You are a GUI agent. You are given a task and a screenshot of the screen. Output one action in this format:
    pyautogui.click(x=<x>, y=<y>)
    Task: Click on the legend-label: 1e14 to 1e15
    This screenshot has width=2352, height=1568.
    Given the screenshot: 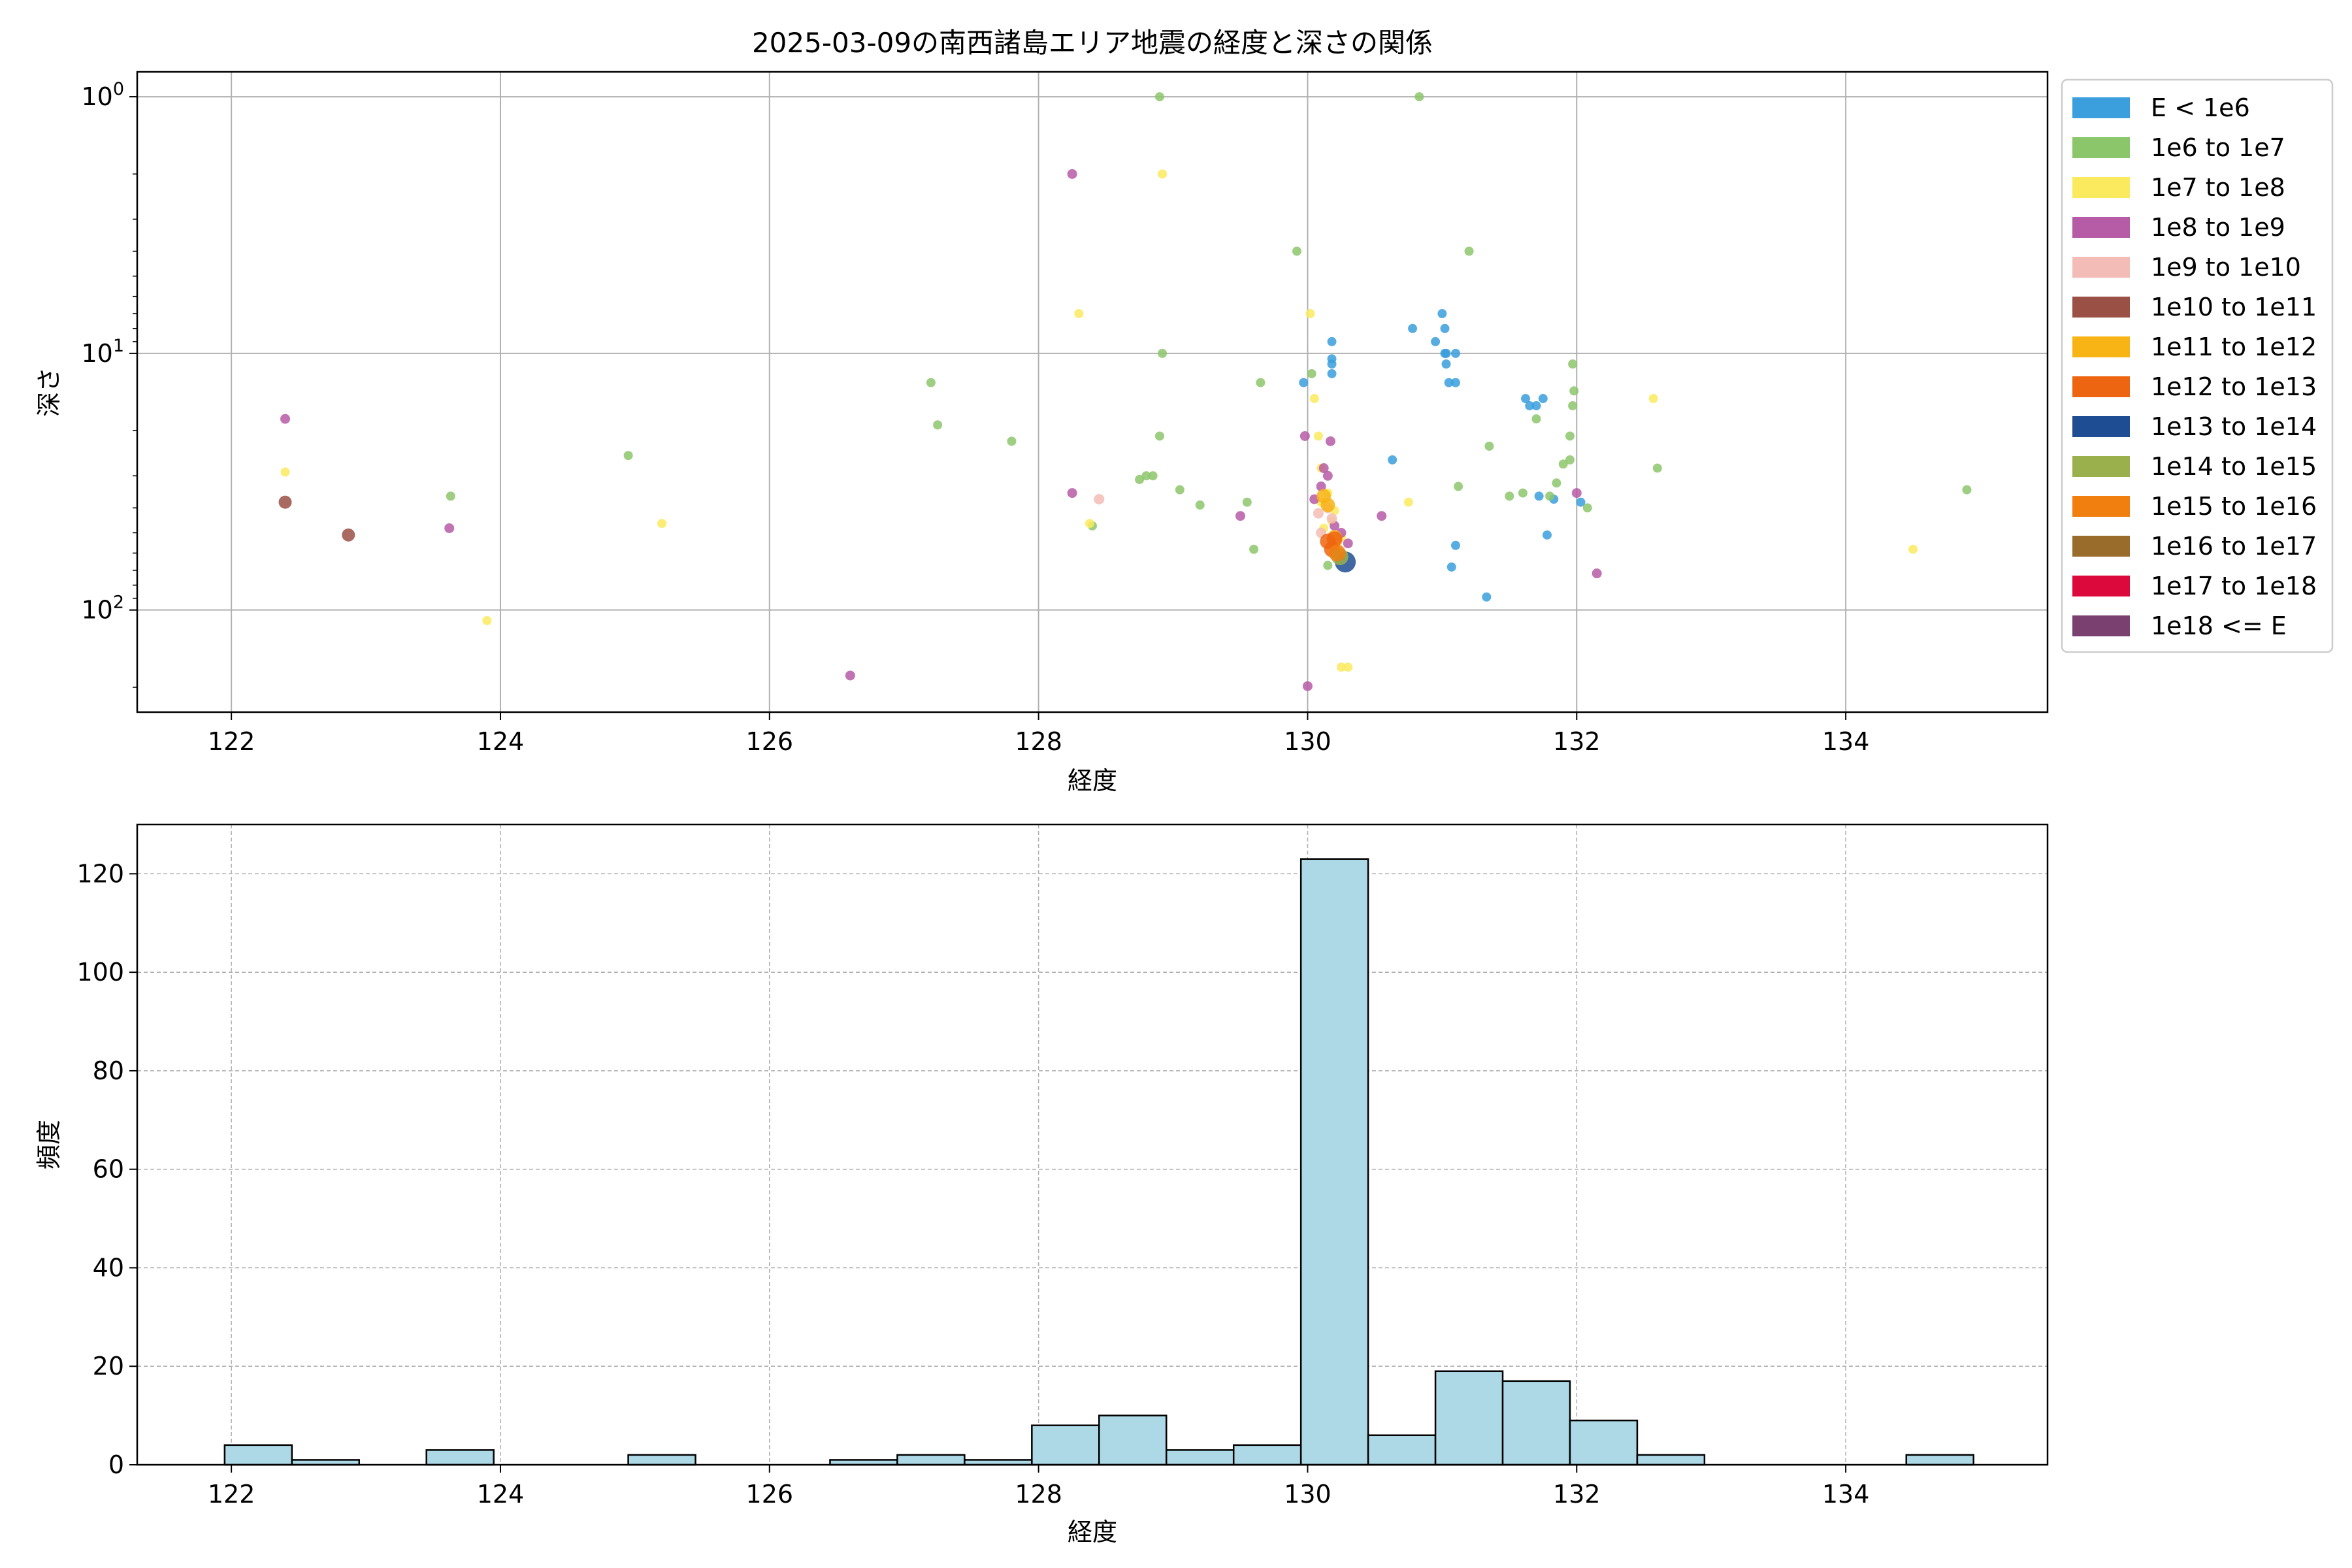 What is the action you would take?
    pyautogui.click(x=2234, y=466)
    